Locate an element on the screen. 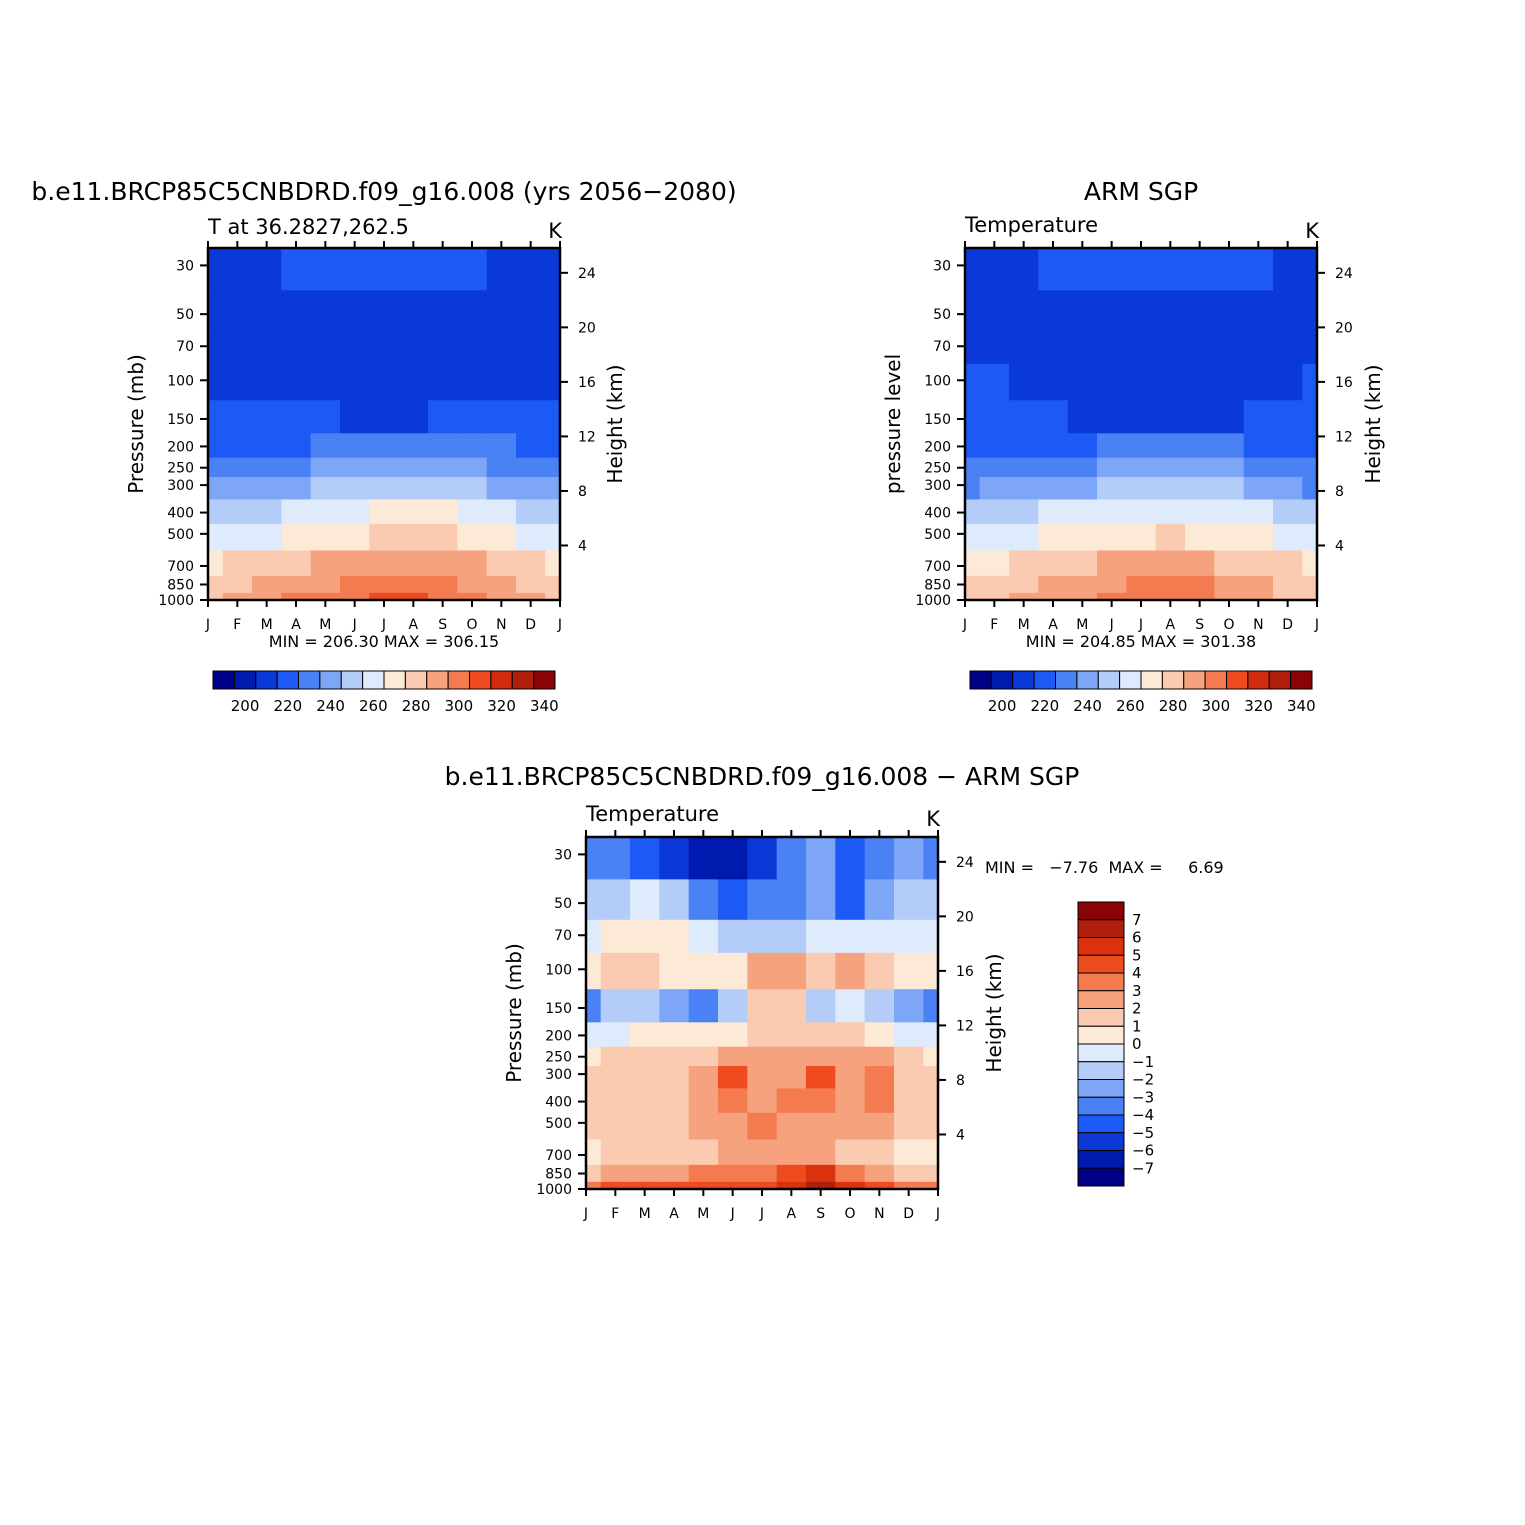 The image size is (1525, 1525). colorbar-label: 260 is located at coordinates (373, 706).